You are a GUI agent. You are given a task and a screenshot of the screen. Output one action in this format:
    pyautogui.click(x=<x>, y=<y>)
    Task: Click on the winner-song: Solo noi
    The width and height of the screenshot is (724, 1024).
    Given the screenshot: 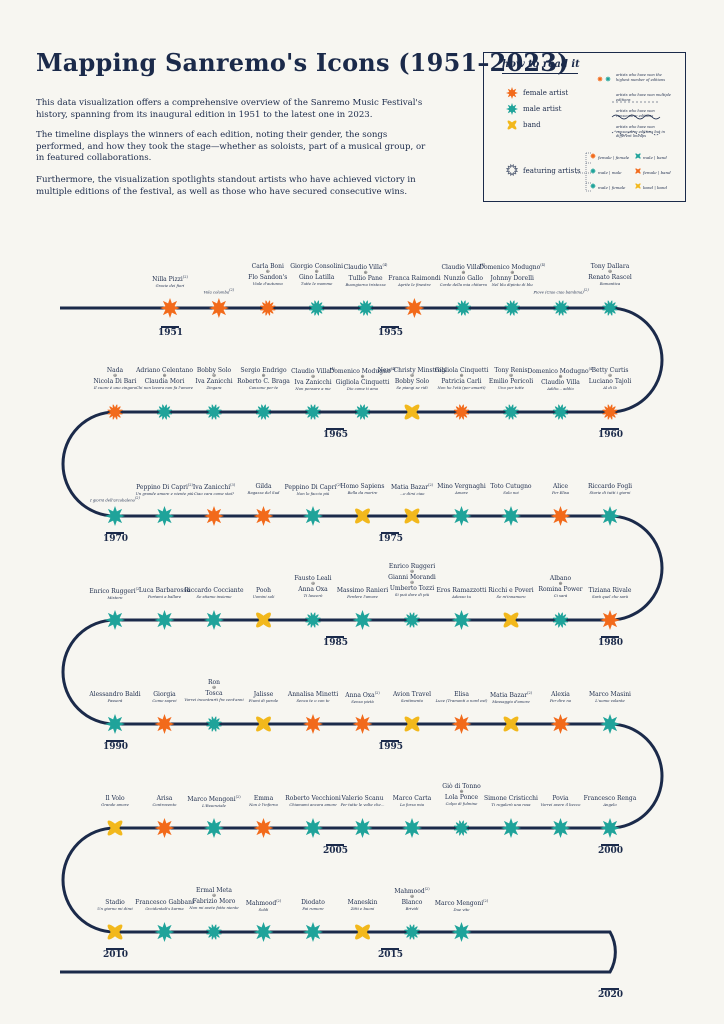 What is the action you would take?
    pyautogui.click(x=511, y=492)
    